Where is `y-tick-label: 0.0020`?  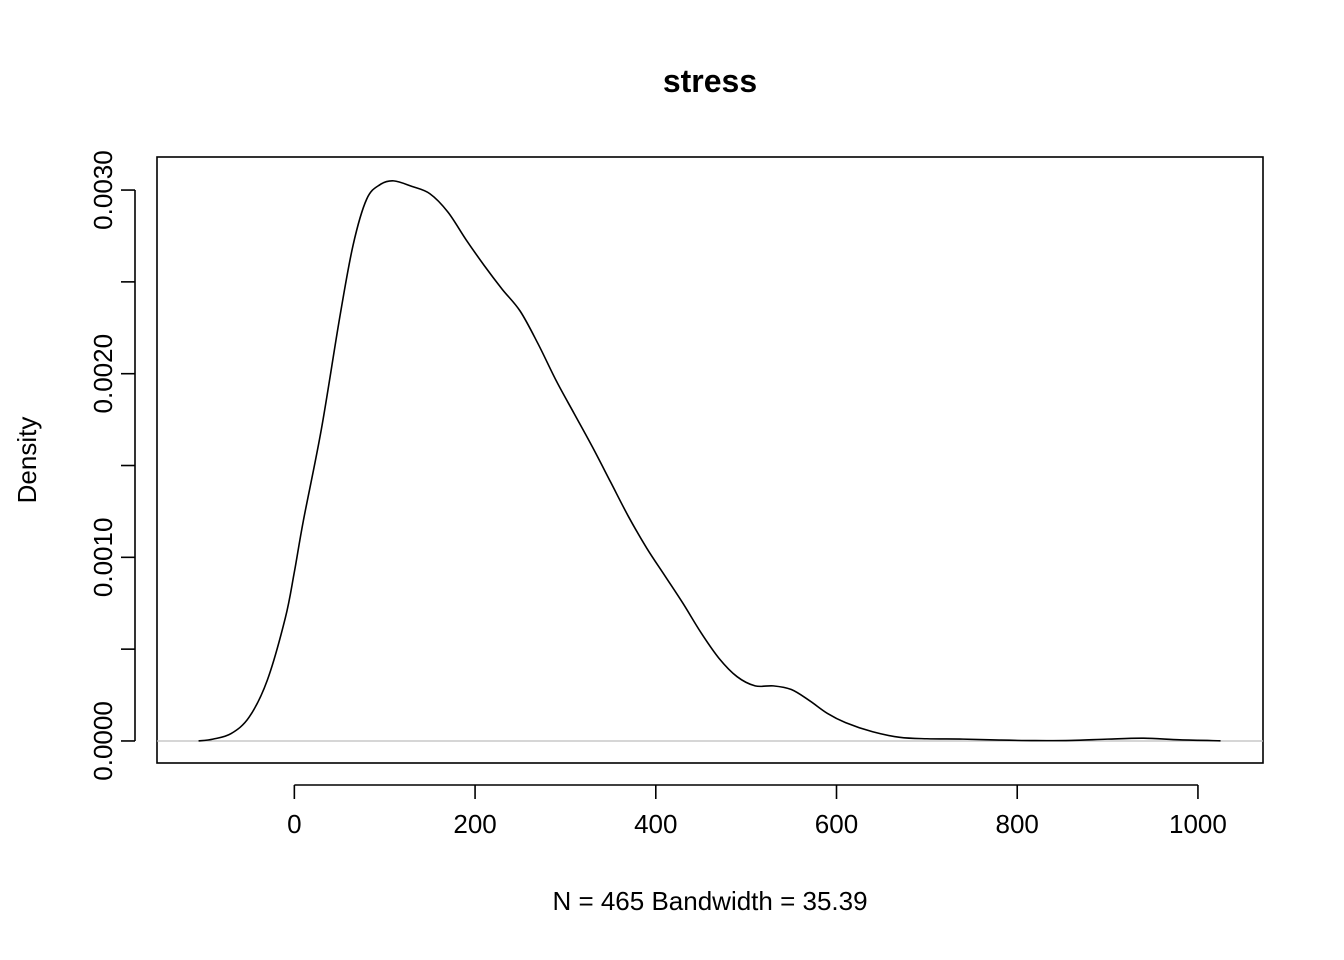 y-tick-label: 0.0020 is located at coordinates (103, 374).